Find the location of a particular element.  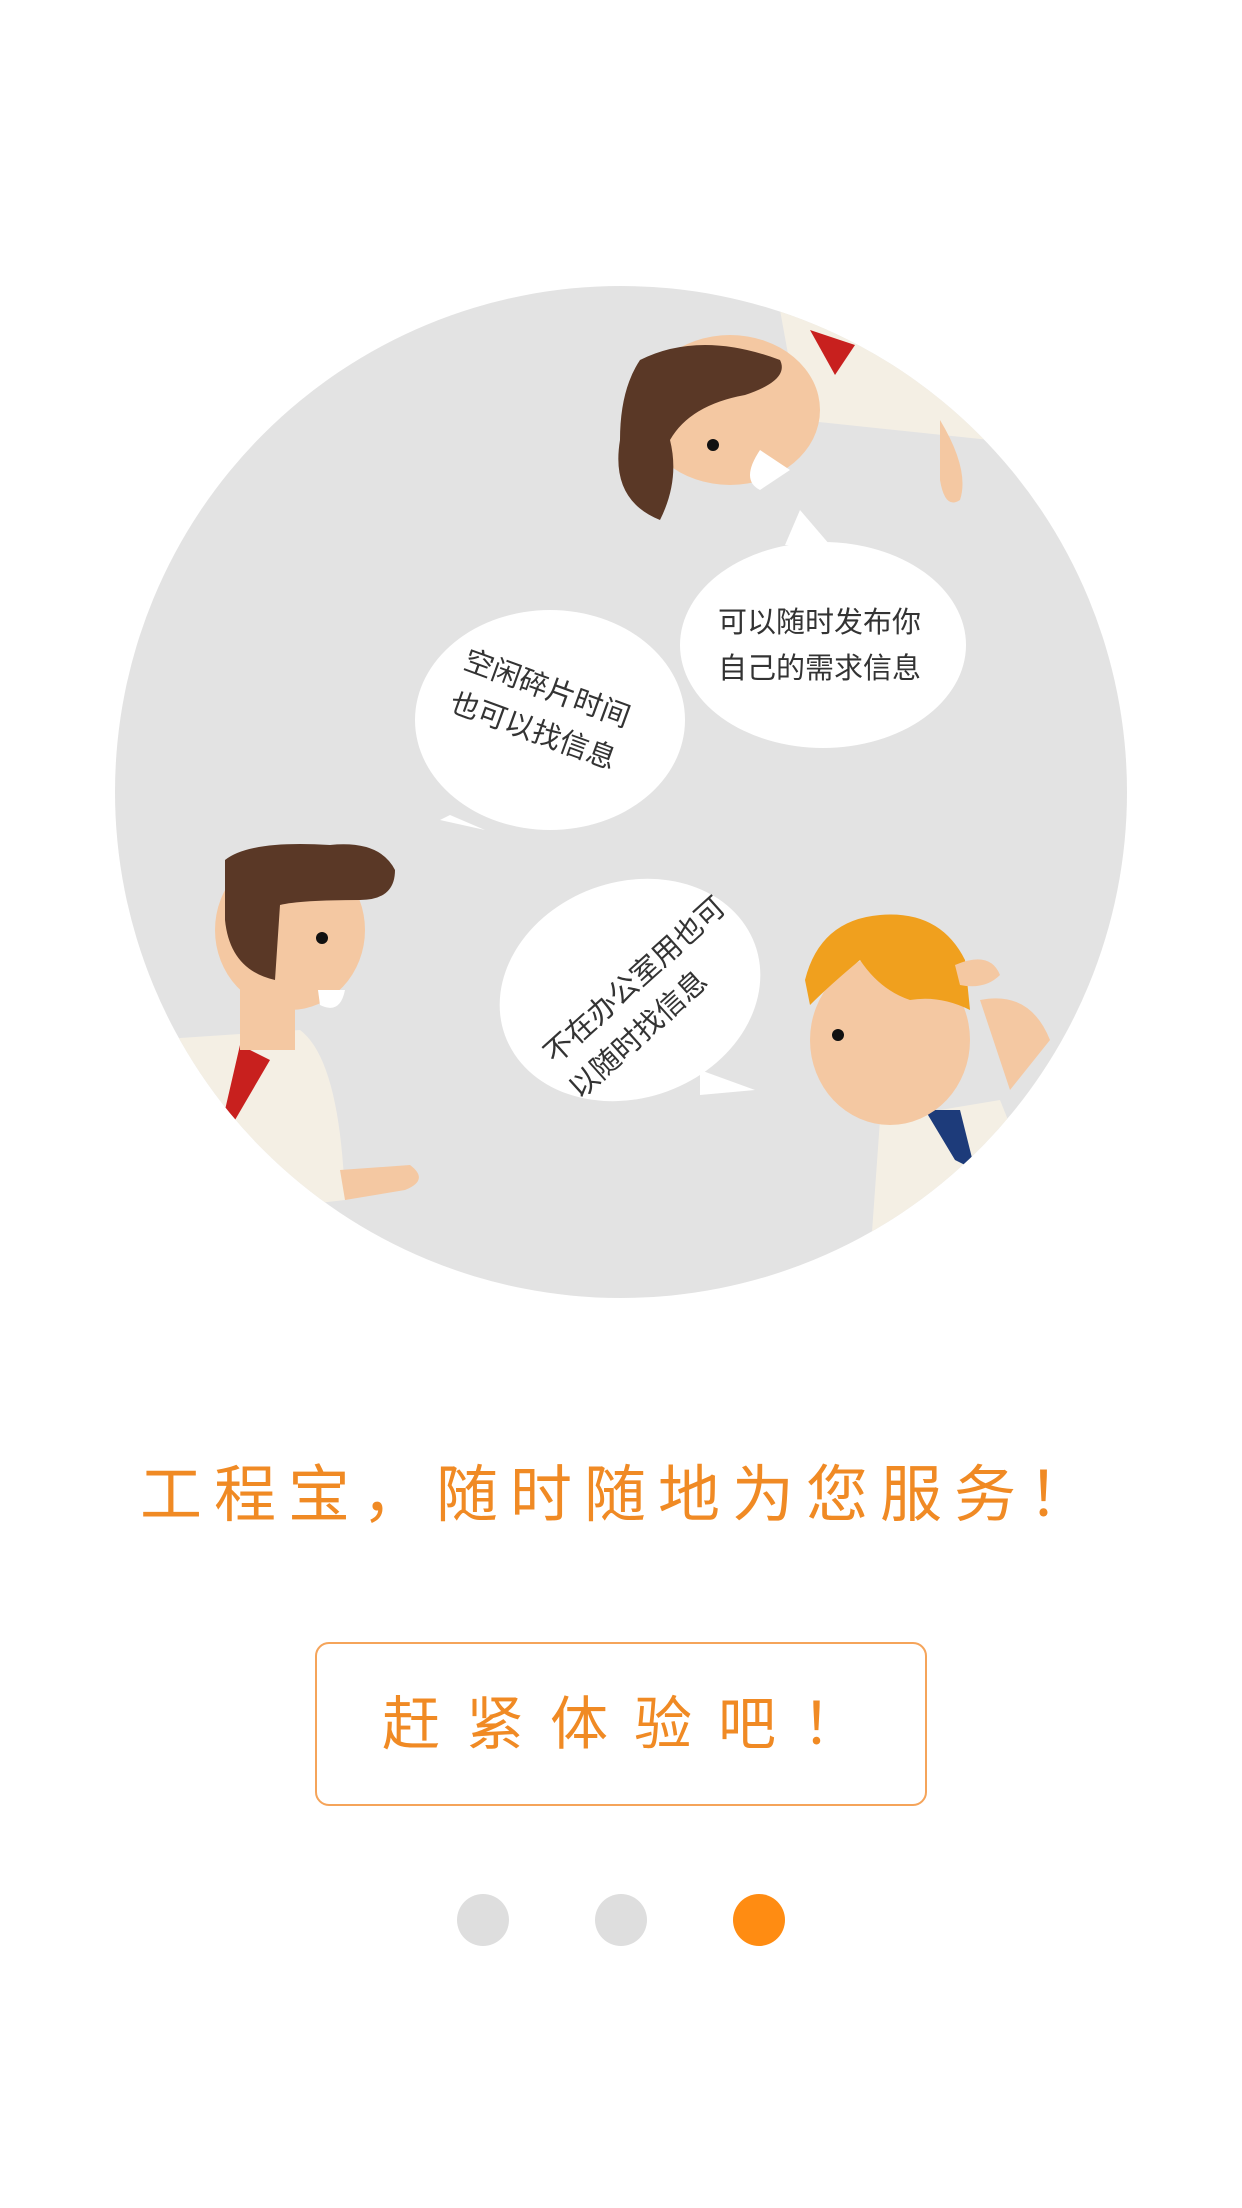

speech-bubble-2-line-2: 自己的需求信息 is located at coordinates (819, 668).